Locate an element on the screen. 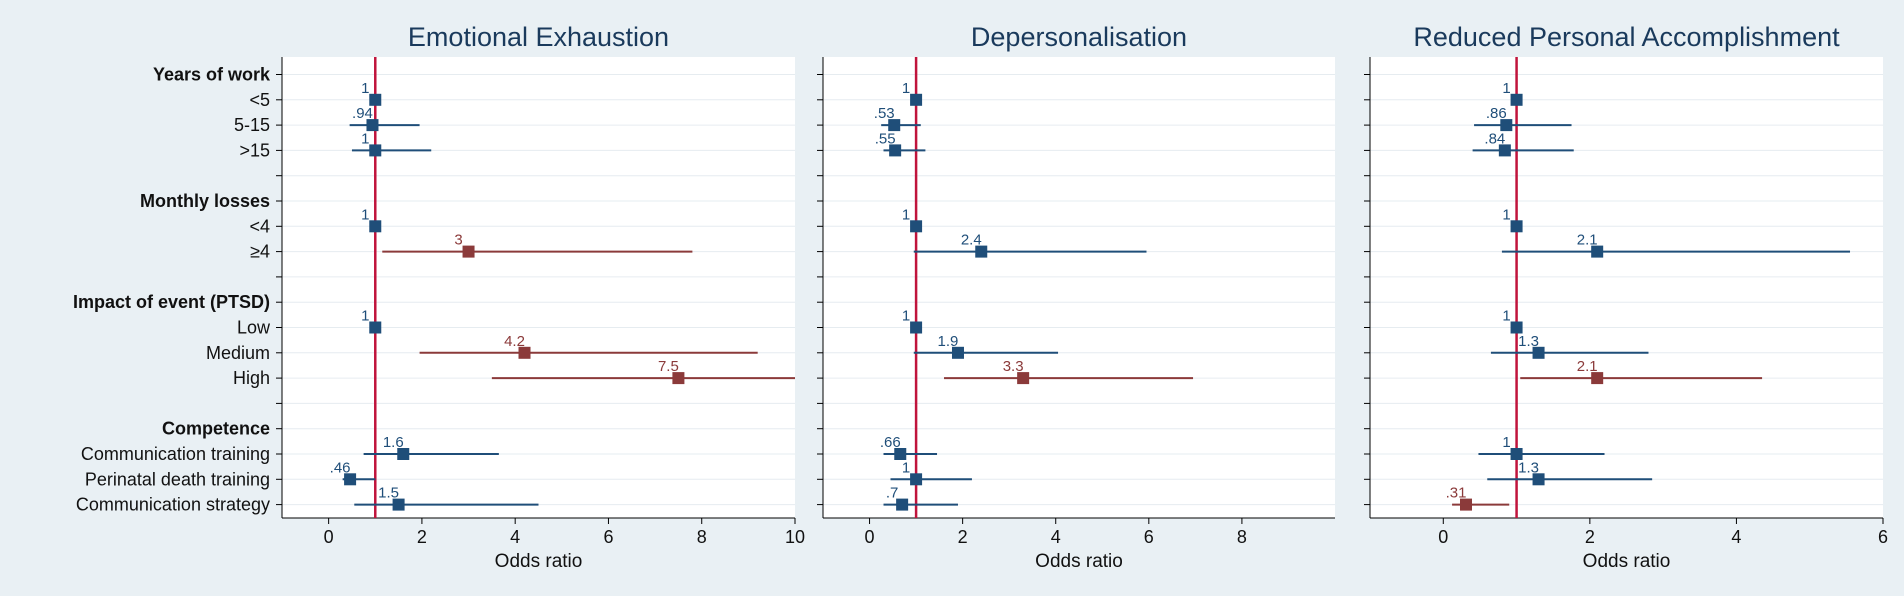  point-label: 1.5 is located at coordinates (388, 493).